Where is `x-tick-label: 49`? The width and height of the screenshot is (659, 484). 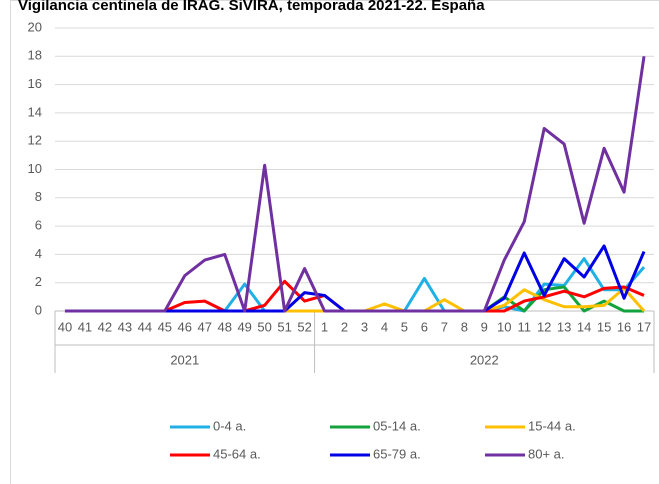 x-tick-label: 49 is located at coordinates (244, 326).